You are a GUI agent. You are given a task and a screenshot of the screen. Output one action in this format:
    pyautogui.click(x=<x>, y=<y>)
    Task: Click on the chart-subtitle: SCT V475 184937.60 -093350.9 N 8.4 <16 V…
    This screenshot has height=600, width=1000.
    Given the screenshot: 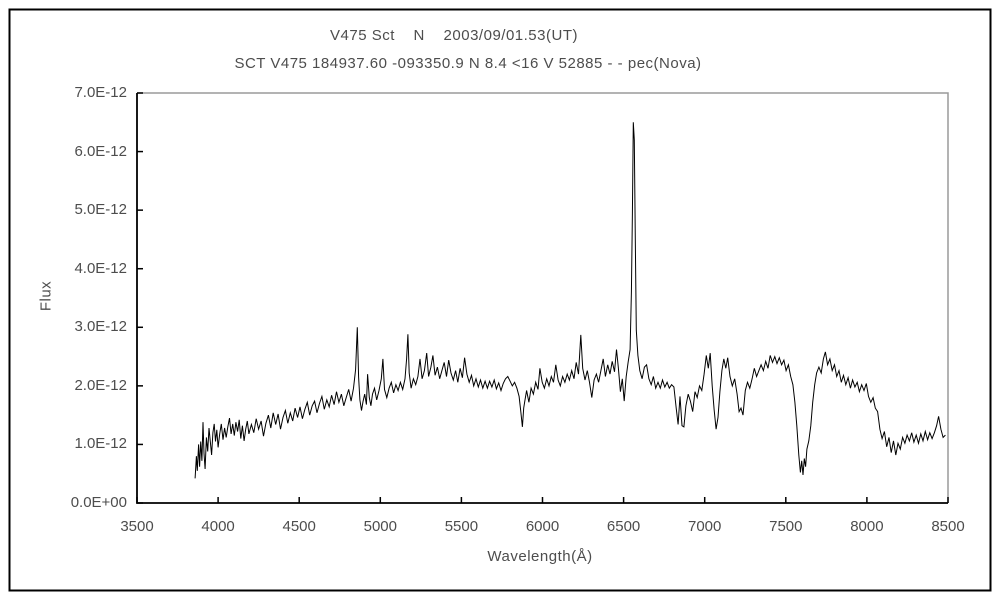 What is the action you would take?
    pyautogui.click(x=468, y=63)
    